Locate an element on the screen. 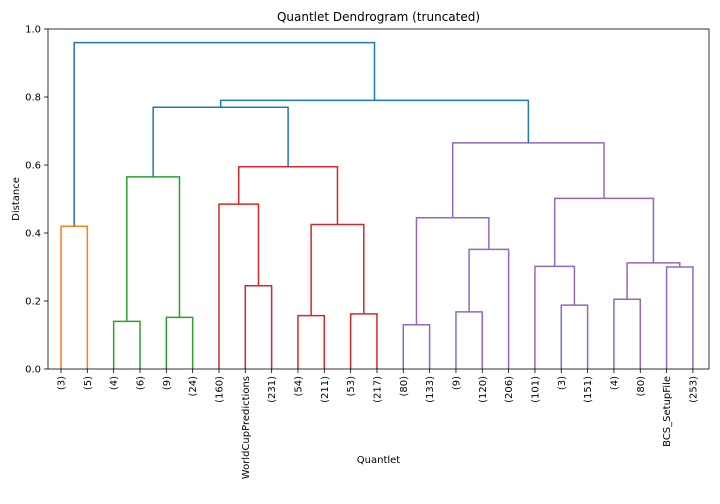 The height and width of the screenshot is (504, 720). y-tick-label-3: 0.6 is located at coordinates (33, 166).